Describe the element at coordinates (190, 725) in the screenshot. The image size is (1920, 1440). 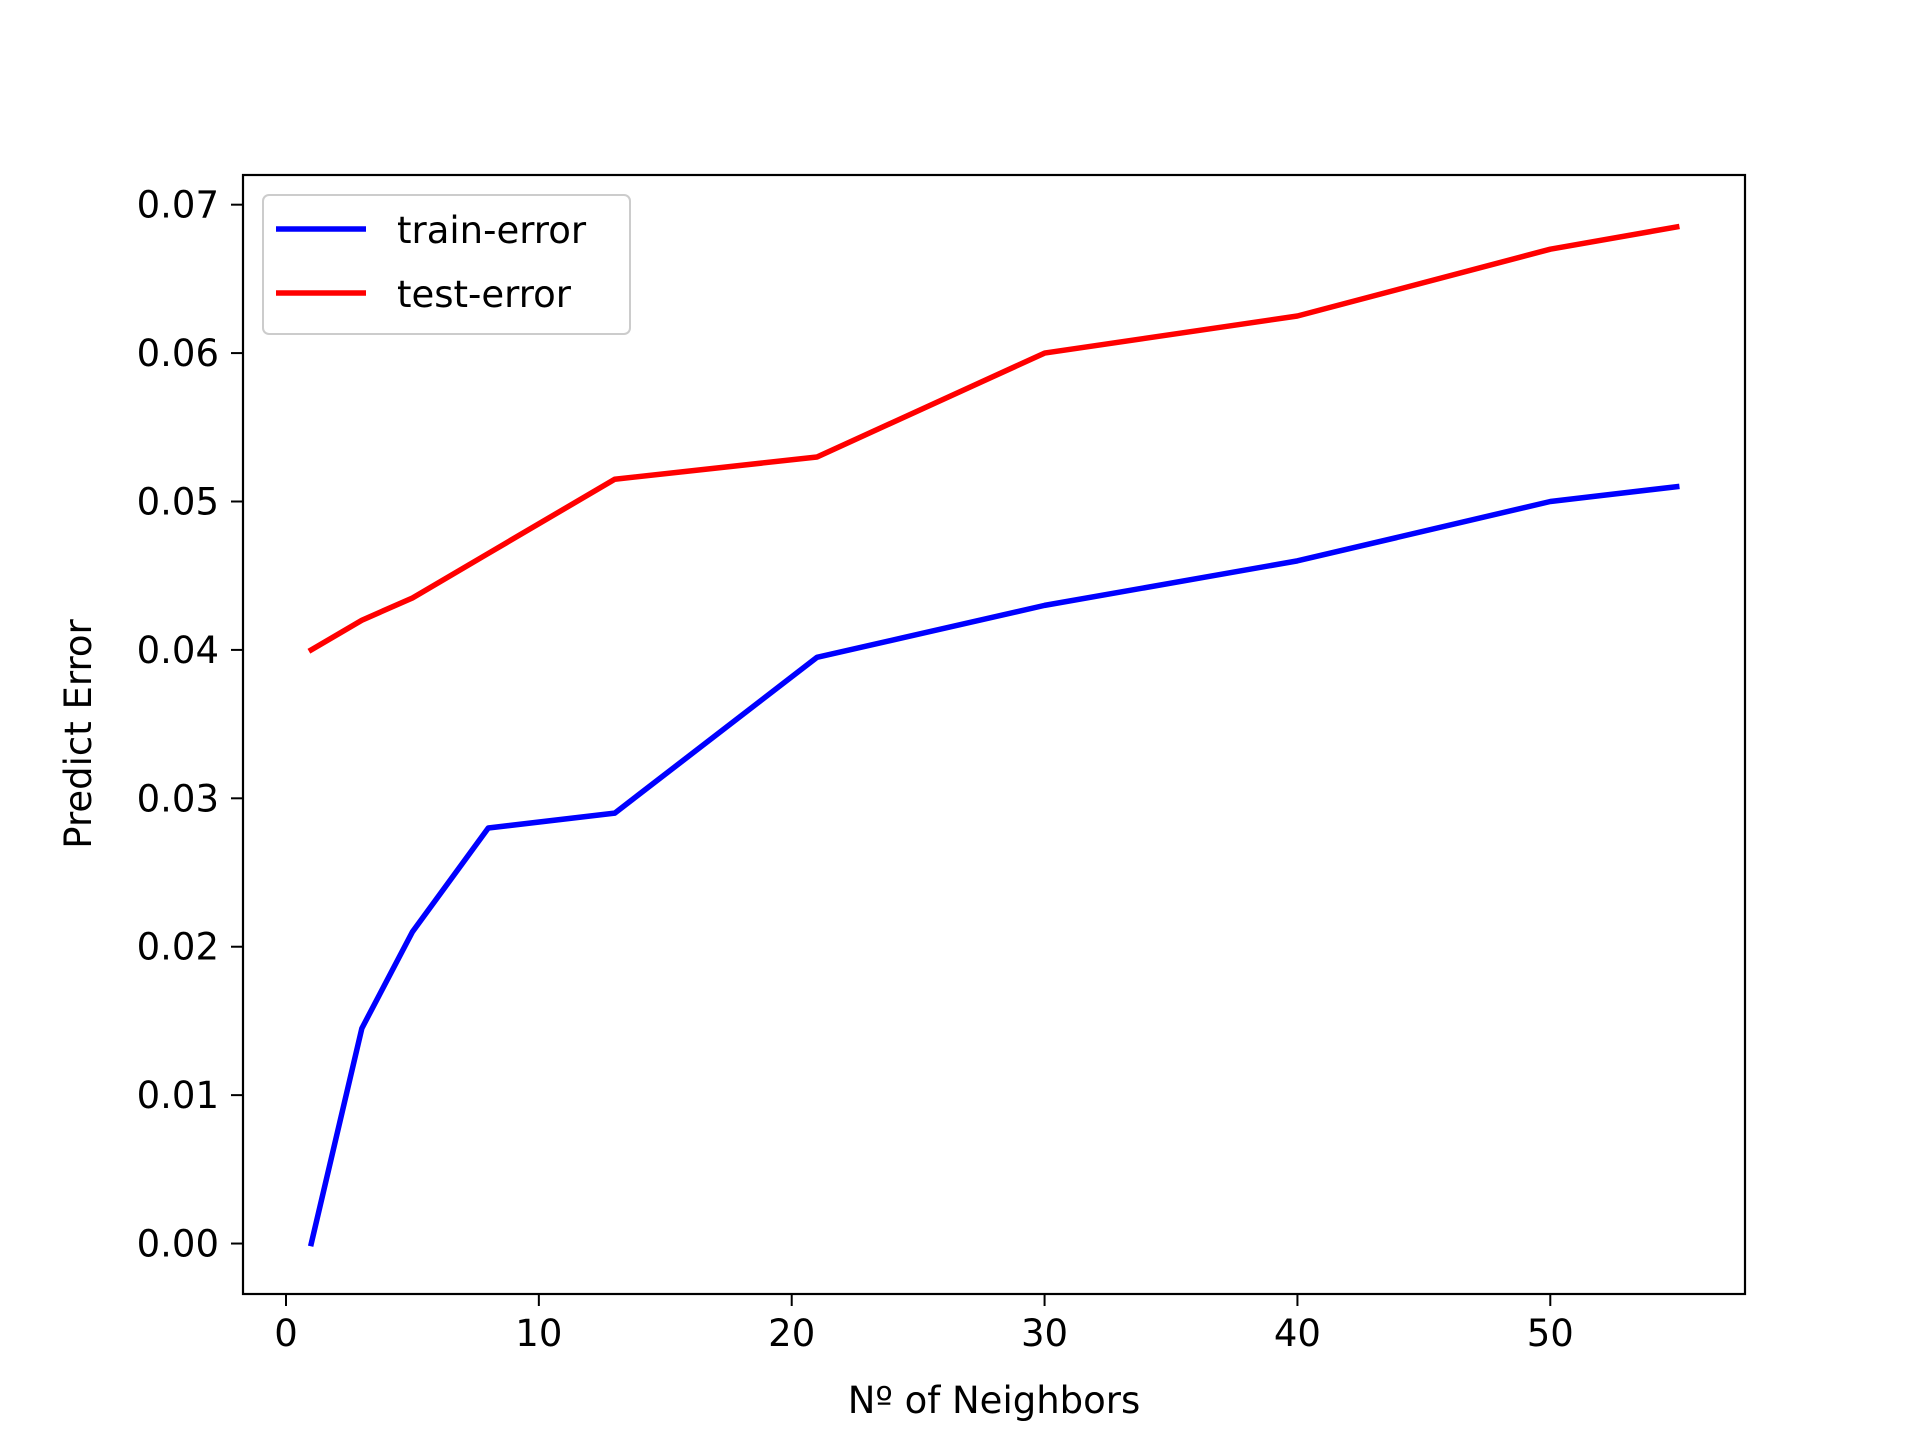
I see `y-axis-ticks: 0.00 0.01 0.02 0.03 0.04 0.05 0.06 0.07` at that location.